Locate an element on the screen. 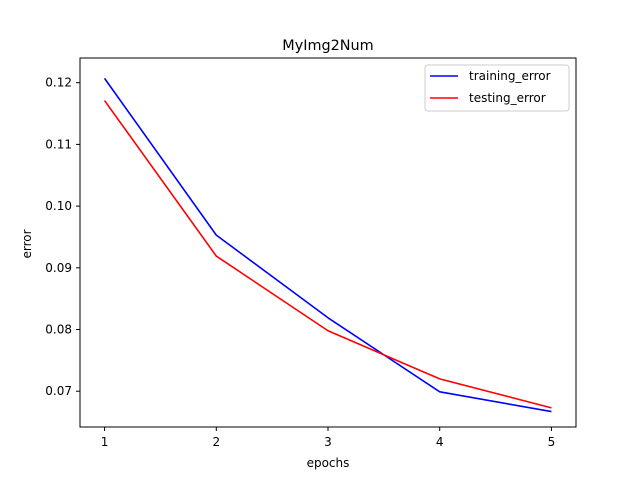 This screenshot has width=640, height=480. legend: training_error testing_error is located at coordinates (497, 88).